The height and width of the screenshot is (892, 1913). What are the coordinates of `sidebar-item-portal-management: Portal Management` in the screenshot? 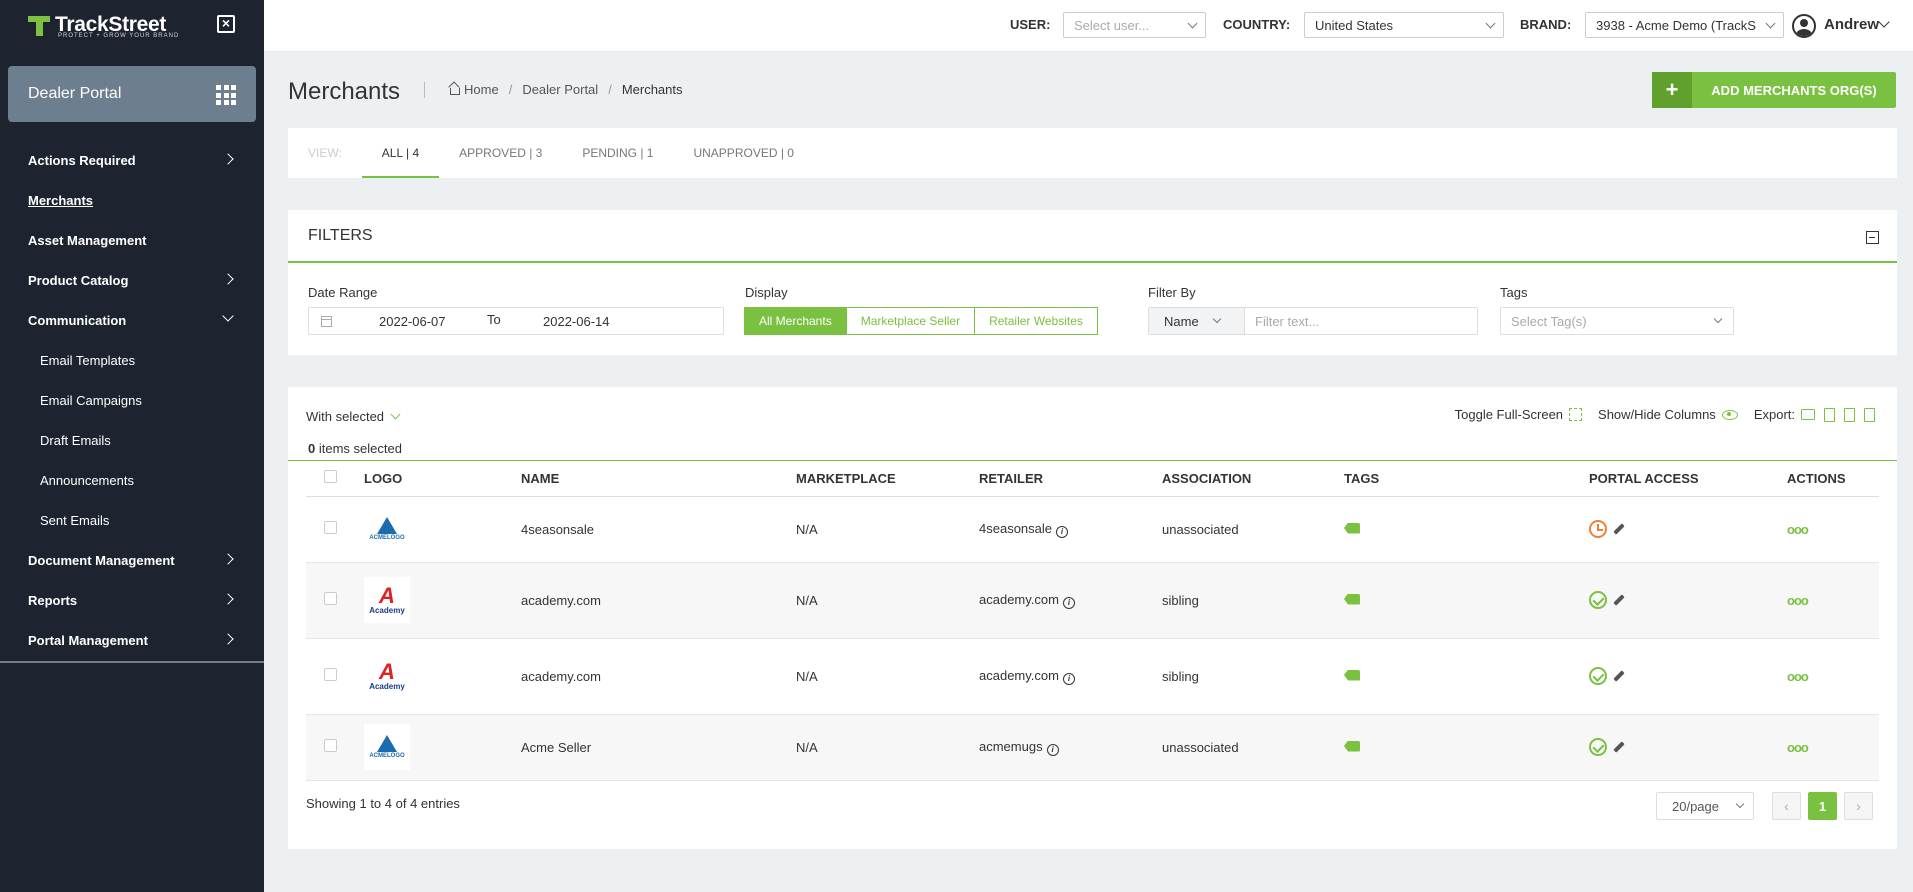 It's located at (132, 640).